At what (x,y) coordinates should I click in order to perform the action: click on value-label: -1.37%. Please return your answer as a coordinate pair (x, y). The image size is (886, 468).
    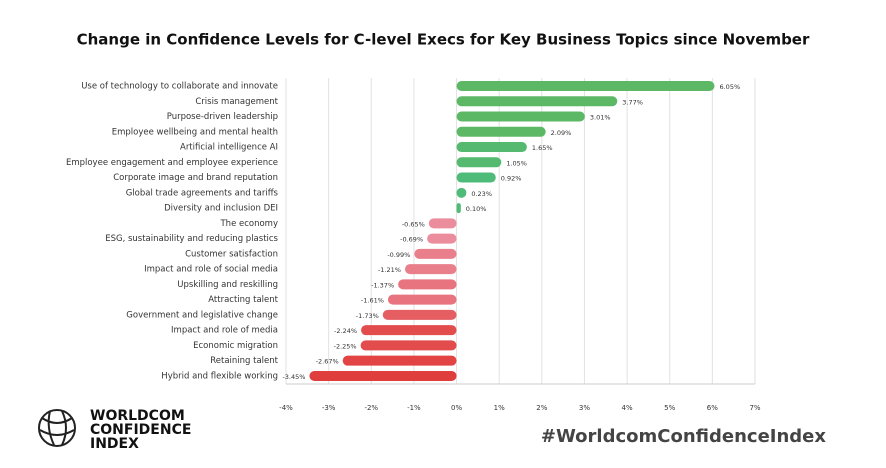
    Looking at the image, I should click on (382, 285).